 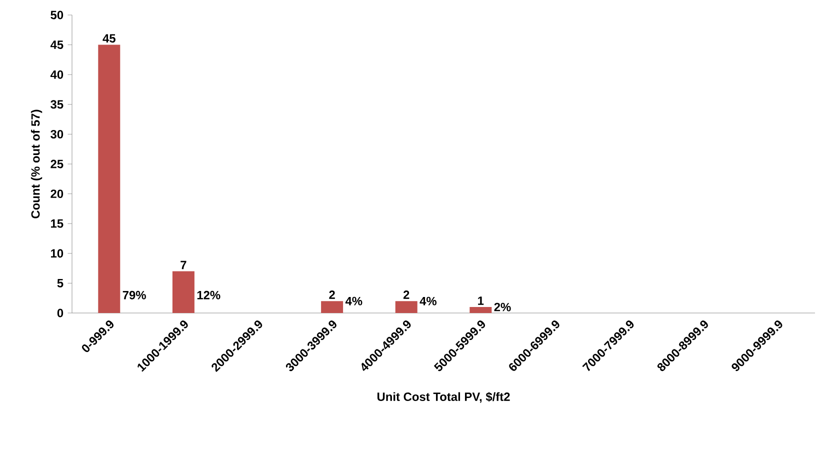 What do you see at coordinates (60, 313) in the screenshot?
I see `y-tick-label: 0` at bounding box center [60, 313].